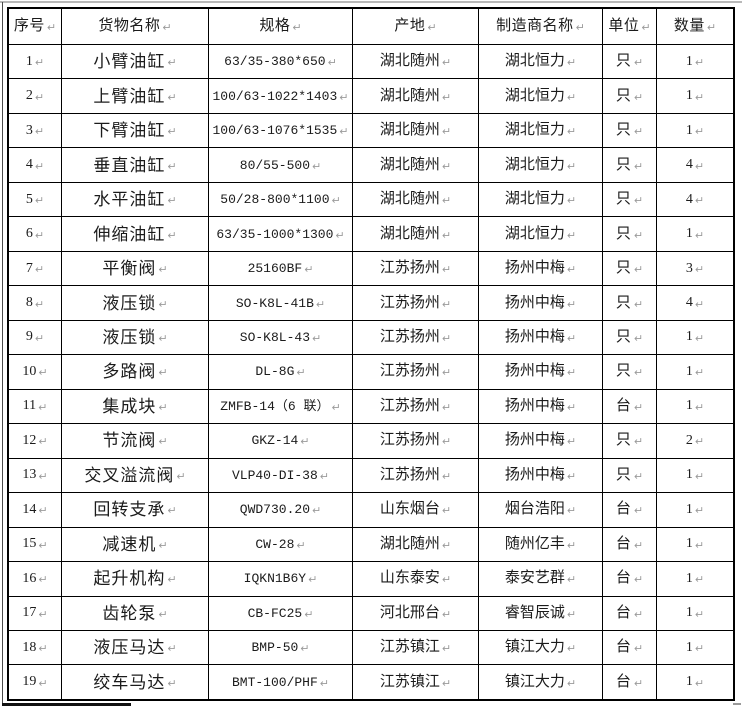 This screenshot has width=742, height=711. Describe the element at coordinates (416, 475) in the screenshot. I see `cell-origin: 江苏扬州 ↵` at that location.